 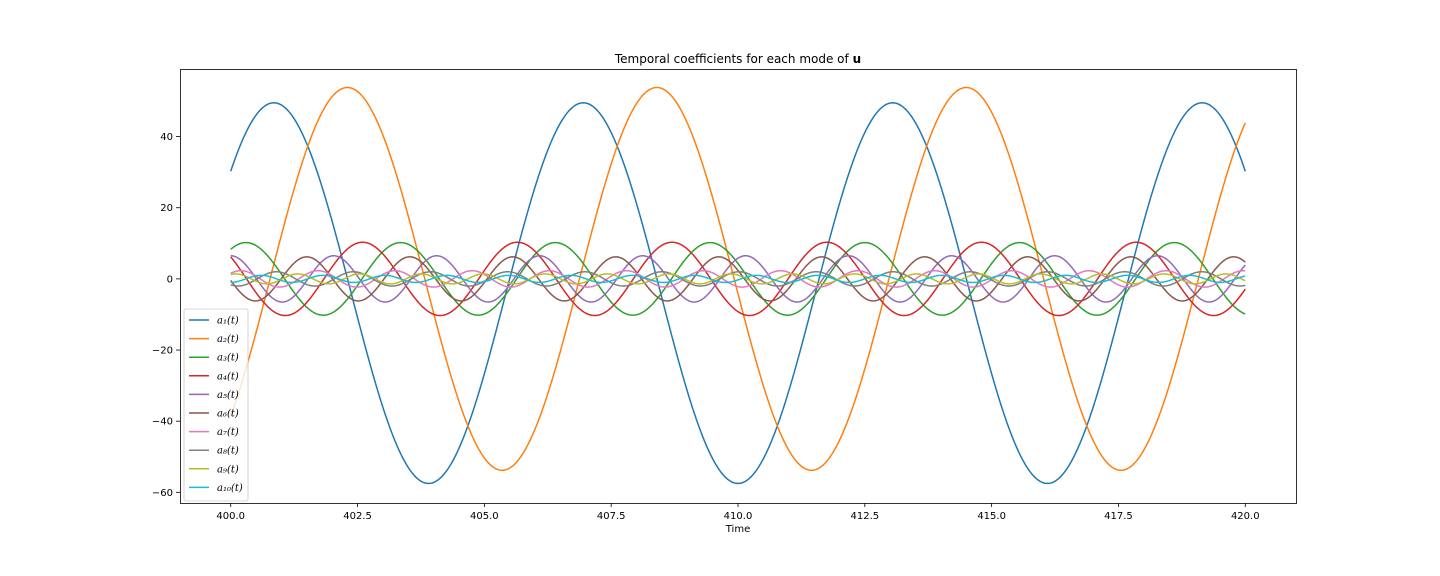 What do you see at coordinates (228, 376) in the screenshot?
I see `legend-label-4: a₄(t)` at bounding box center [228, 376].